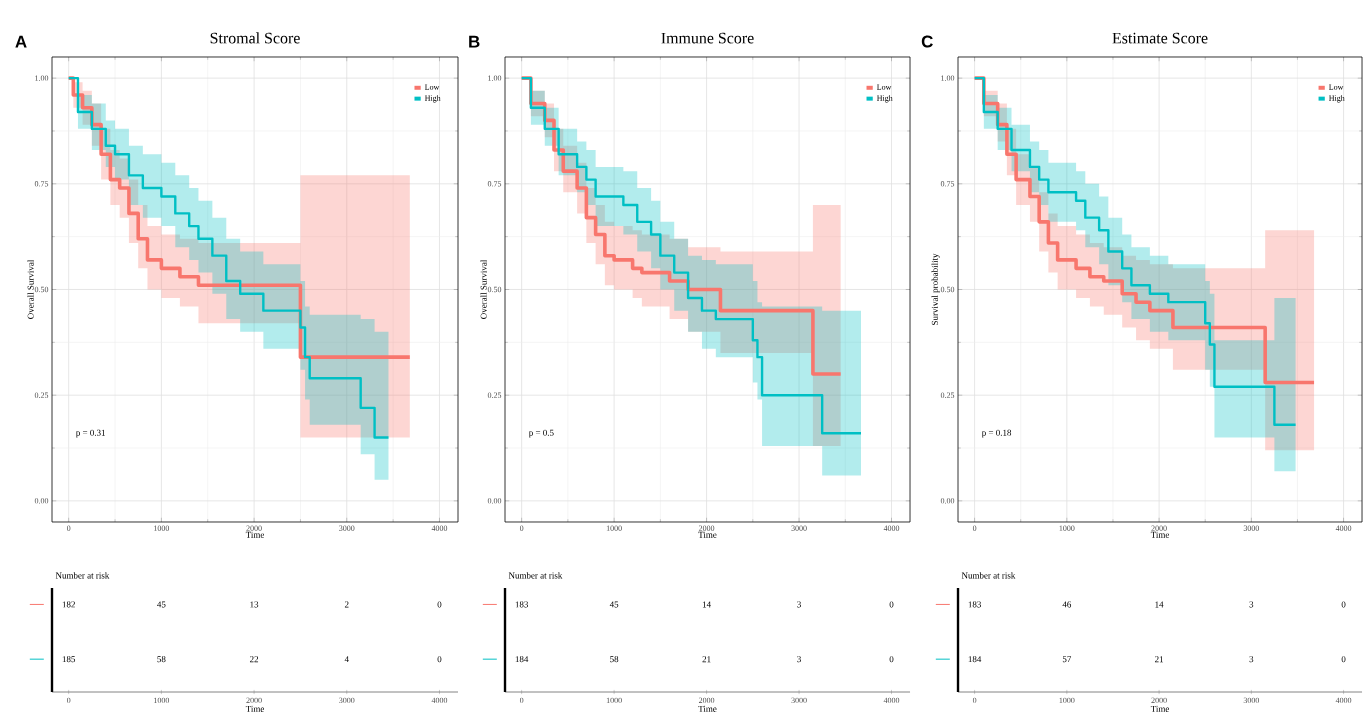 The width and height of the screenshot is (1368, 723). I want to click on data-label: 13, so click(254, 604).